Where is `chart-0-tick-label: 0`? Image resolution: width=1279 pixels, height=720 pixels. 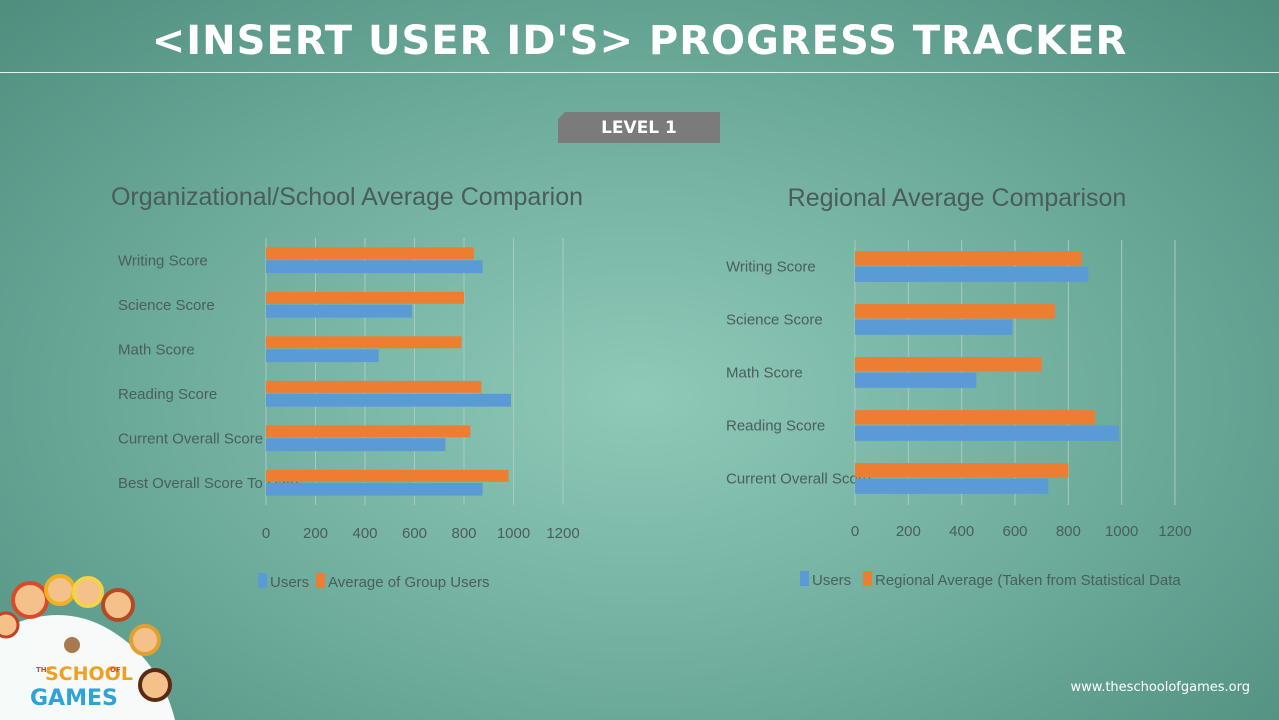 chart-0-tick-label: 0 is located at coordinates (266, 533).